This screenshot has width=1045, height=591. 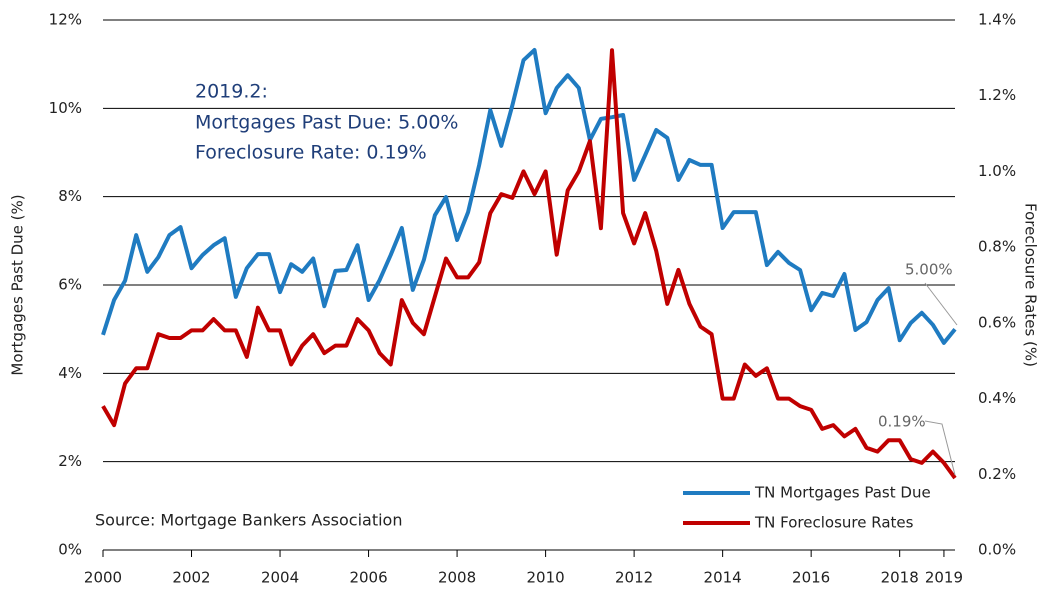 What do you see at coordinates (103, 578) in the screenshot?
I see `x-tick-label: 2000` at bounding box center [103, 578].